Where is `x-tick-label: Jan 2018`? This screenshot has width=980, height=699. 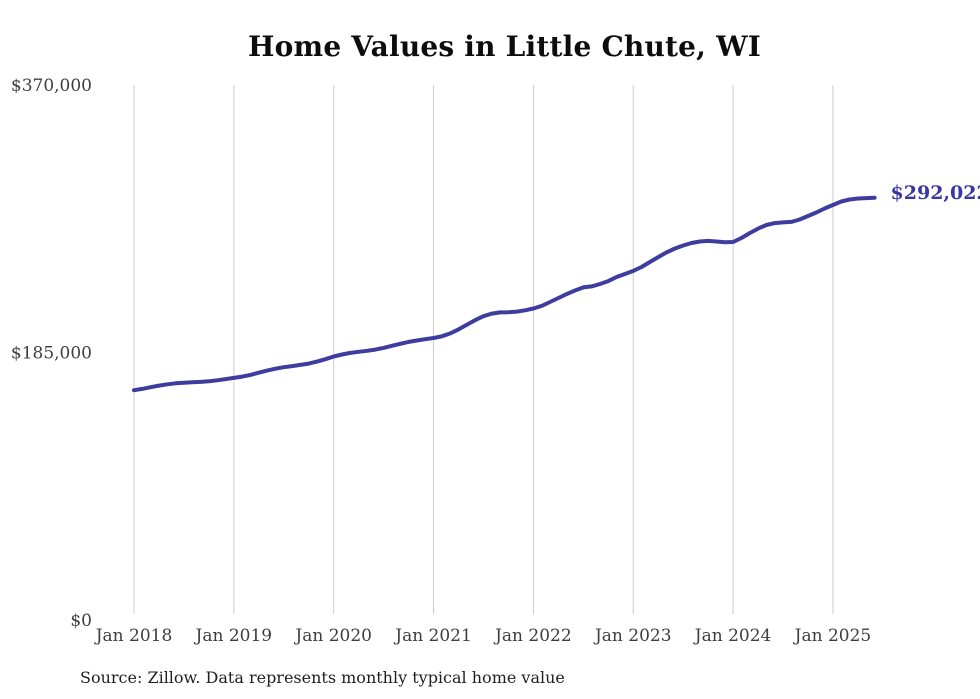 x-tick-label: Jan 2018 is located at coordinates (133, 636).